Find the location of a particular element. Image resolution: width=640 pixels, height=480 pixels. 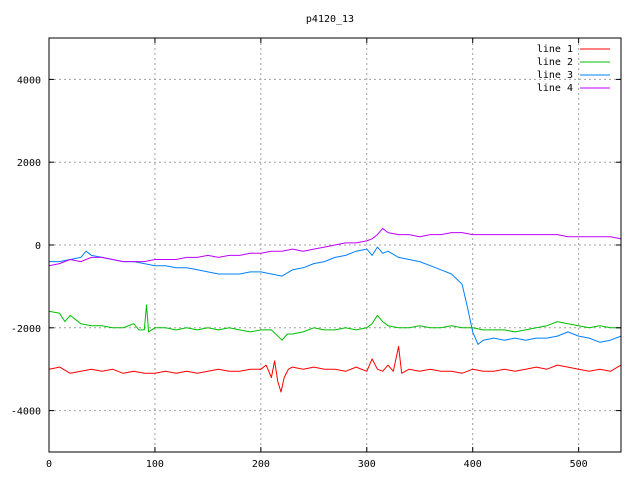

x-tick-label: 400 is located at coordinates (473, 464).